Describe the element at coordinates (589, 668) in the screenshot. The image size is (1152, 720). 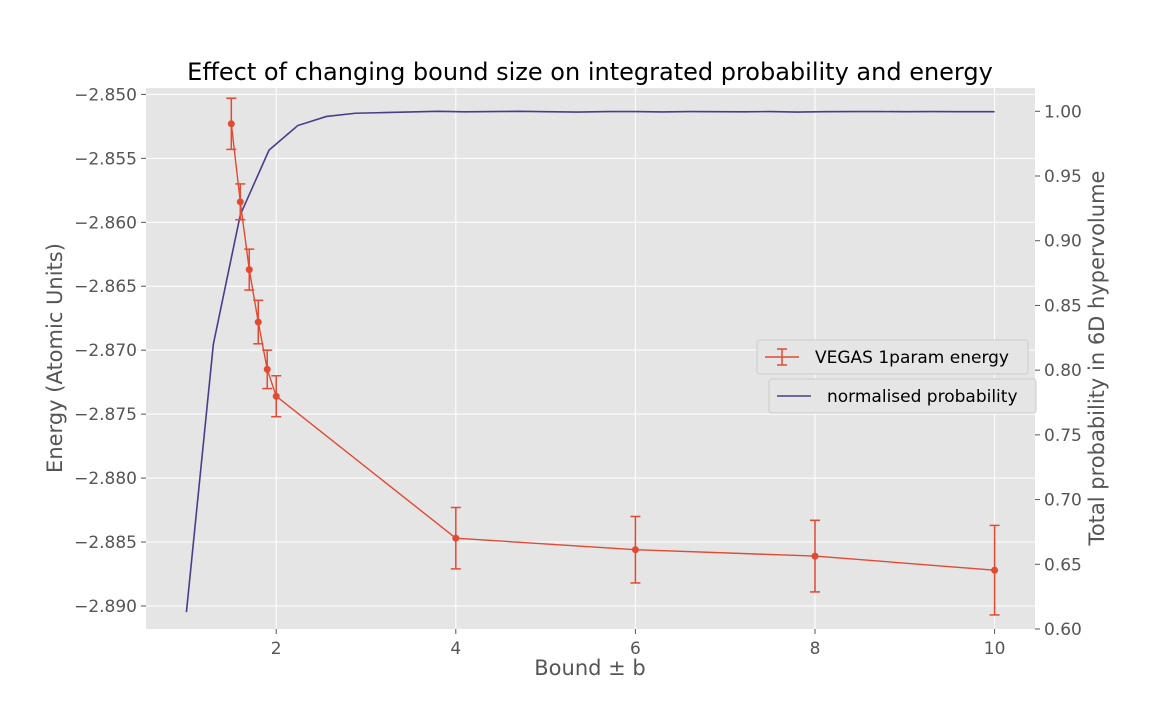
I see `x-axis-label: Bound ± b` at that location.